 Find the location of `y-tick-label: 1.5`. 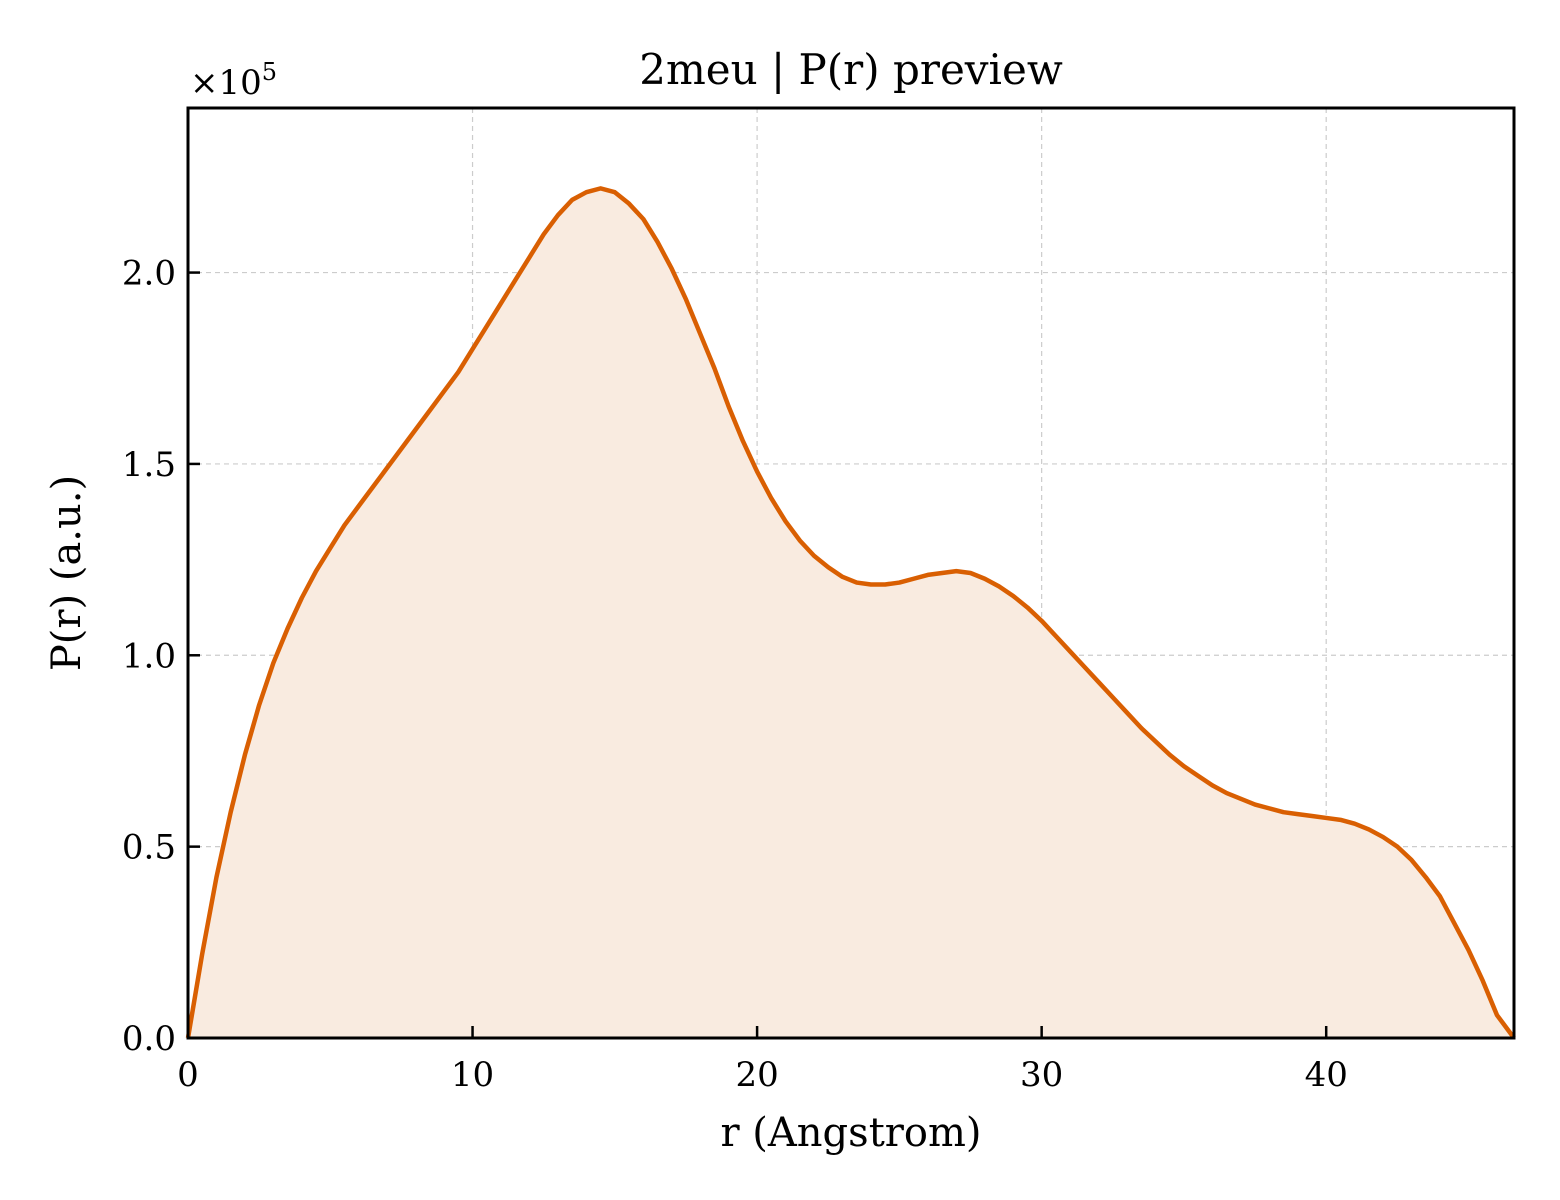

y-tick-label: 1.5 is located at coordinates (149, 465).